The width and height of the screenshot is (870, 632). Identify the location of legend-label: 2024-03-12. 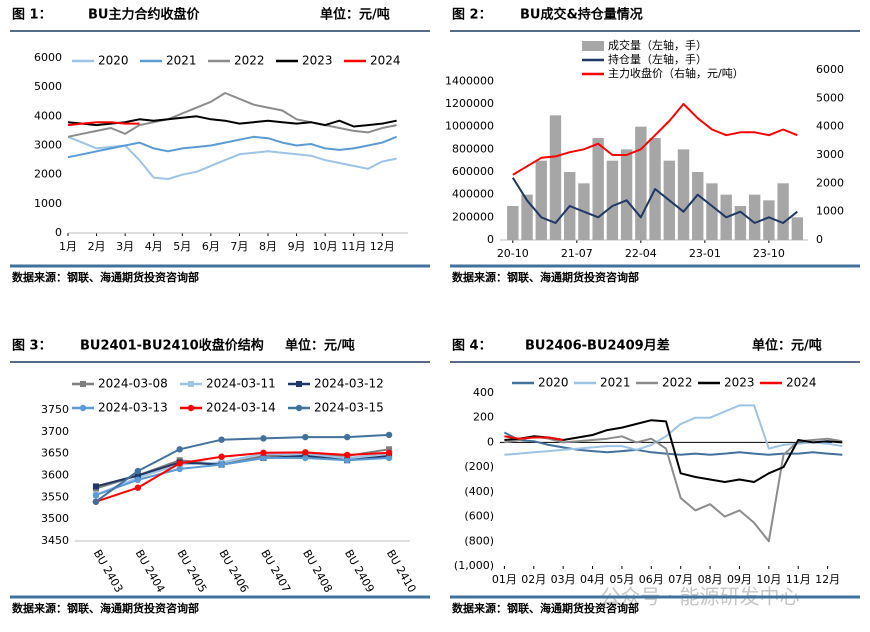
(349, 384).